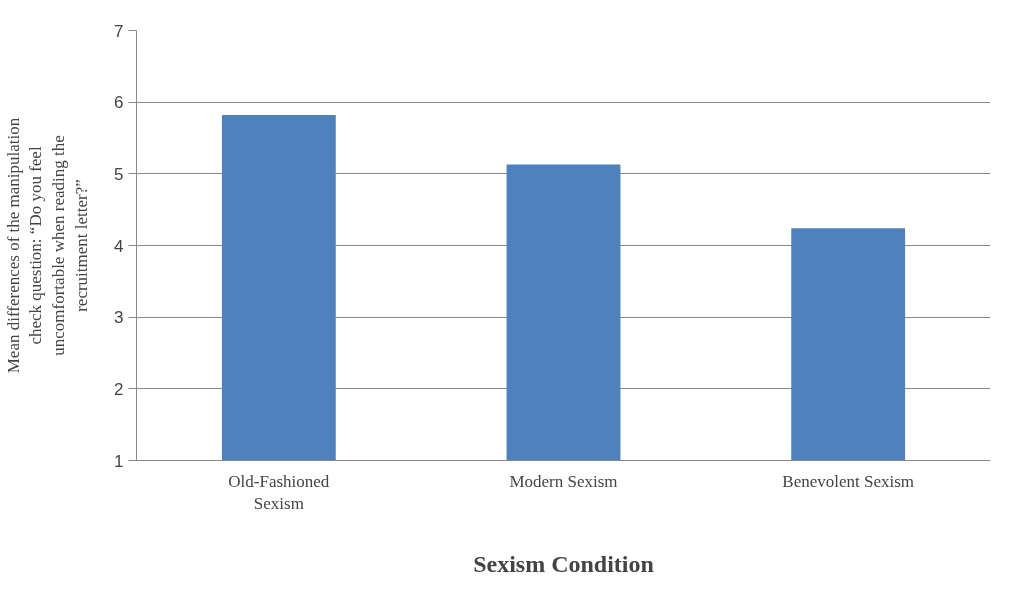 This screenshot has width=1032, height=592. Describe the element at coordinates (563, 481) in the screenshot. I see `x-tick-label: Modern Sexism` at that location.